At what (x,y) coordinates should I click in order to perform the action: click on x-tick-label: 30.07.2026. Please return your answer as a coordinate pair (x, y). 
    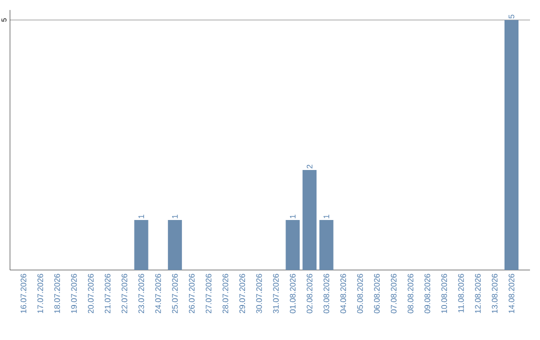
    Looking at the image, I should click on (259, 294).